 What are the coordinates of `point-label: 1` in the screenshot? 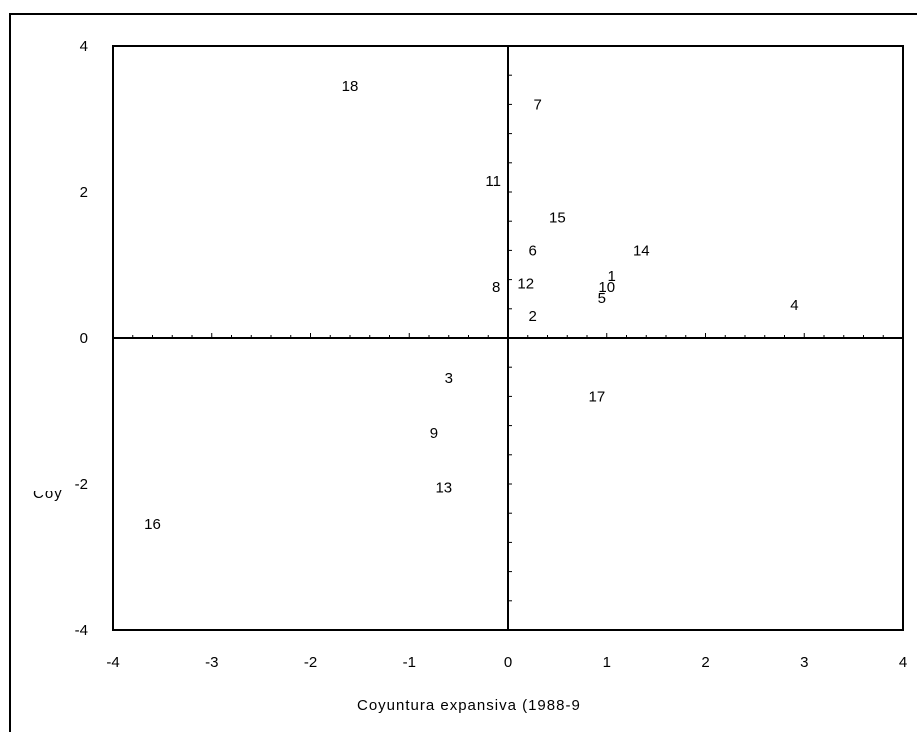 It's located at (612, 276).